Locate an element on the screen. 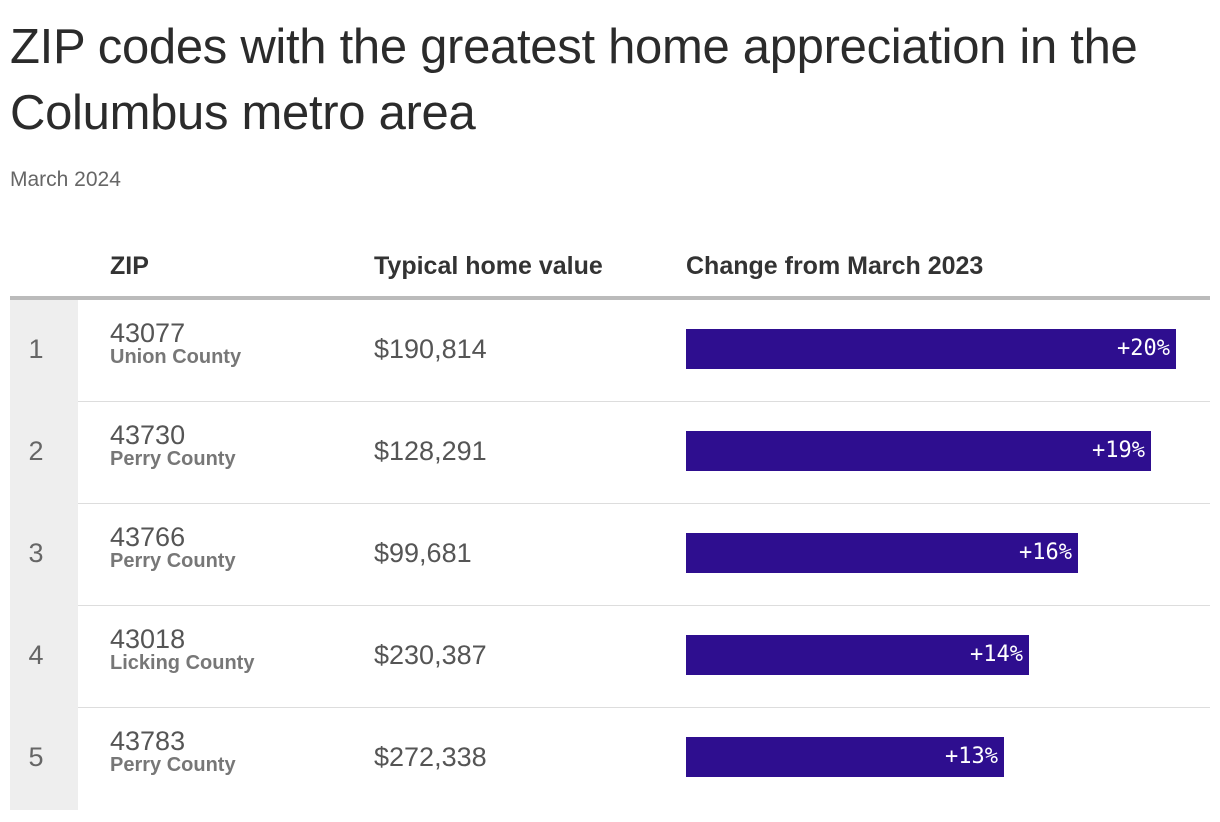 This screenshot has width=1220, height=822. change-bar-track: +16% is located at coordinates (943, 553).